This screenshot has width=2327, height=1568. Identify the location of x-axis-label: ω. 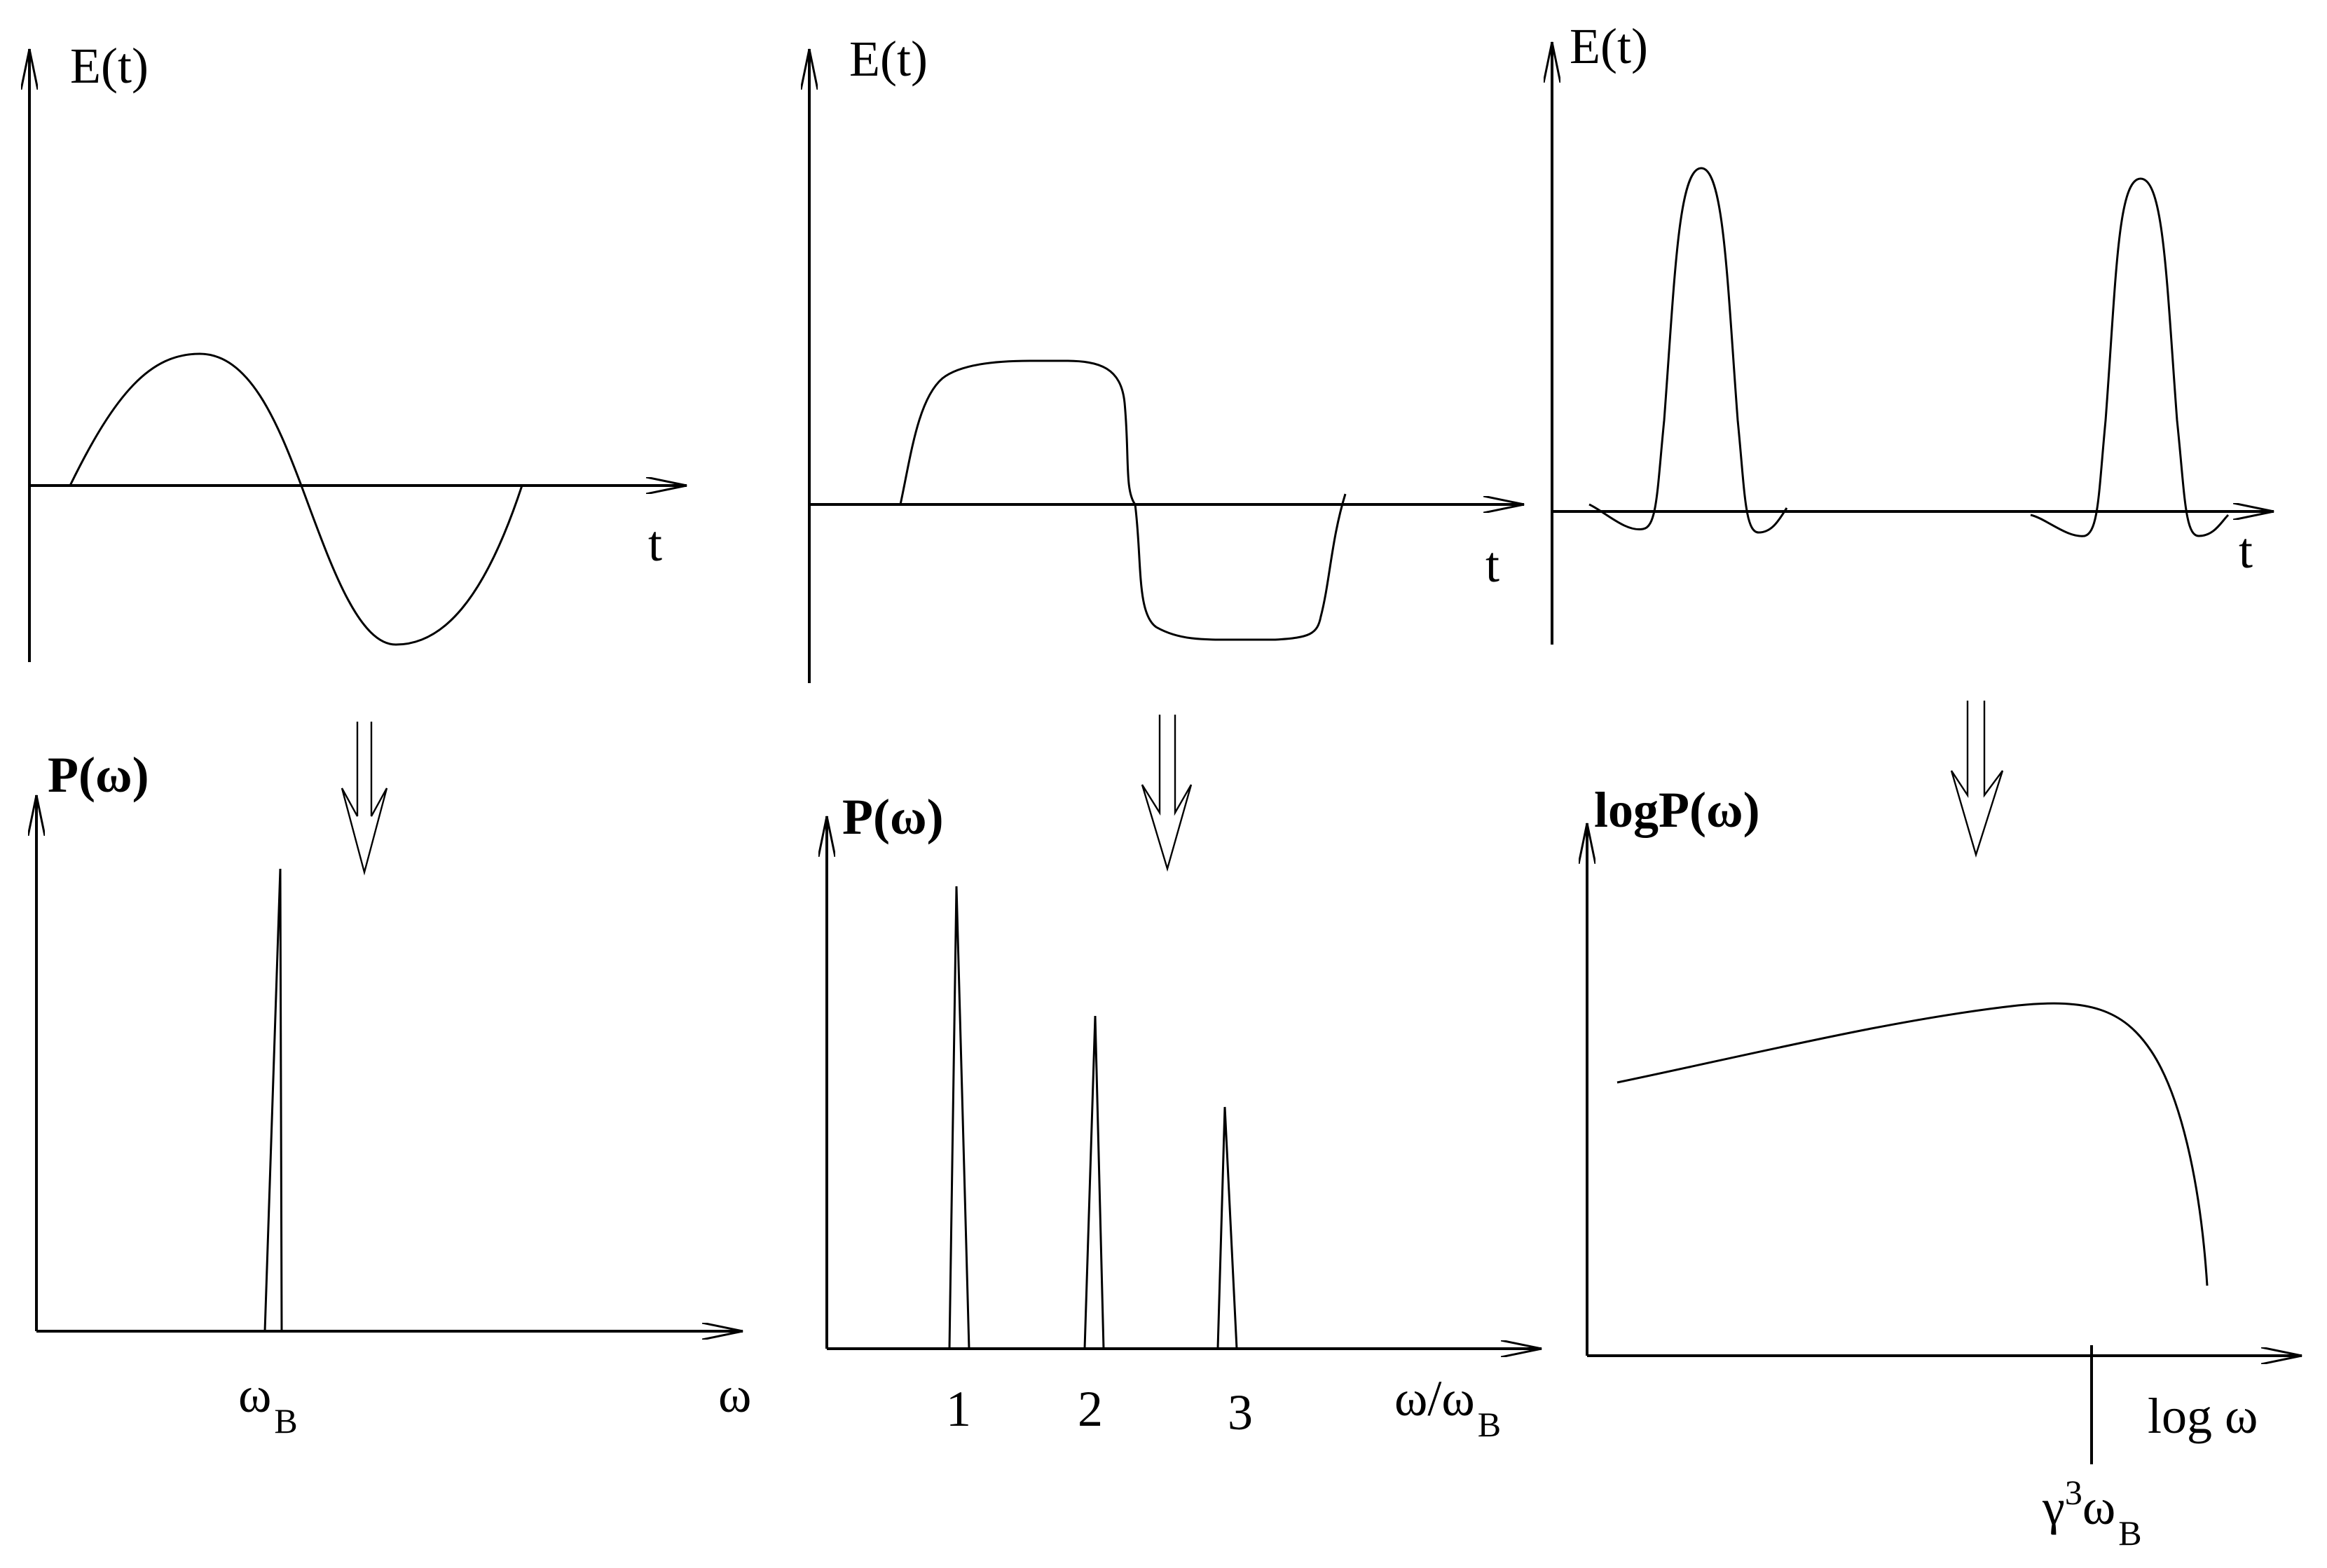
(735, 1395).